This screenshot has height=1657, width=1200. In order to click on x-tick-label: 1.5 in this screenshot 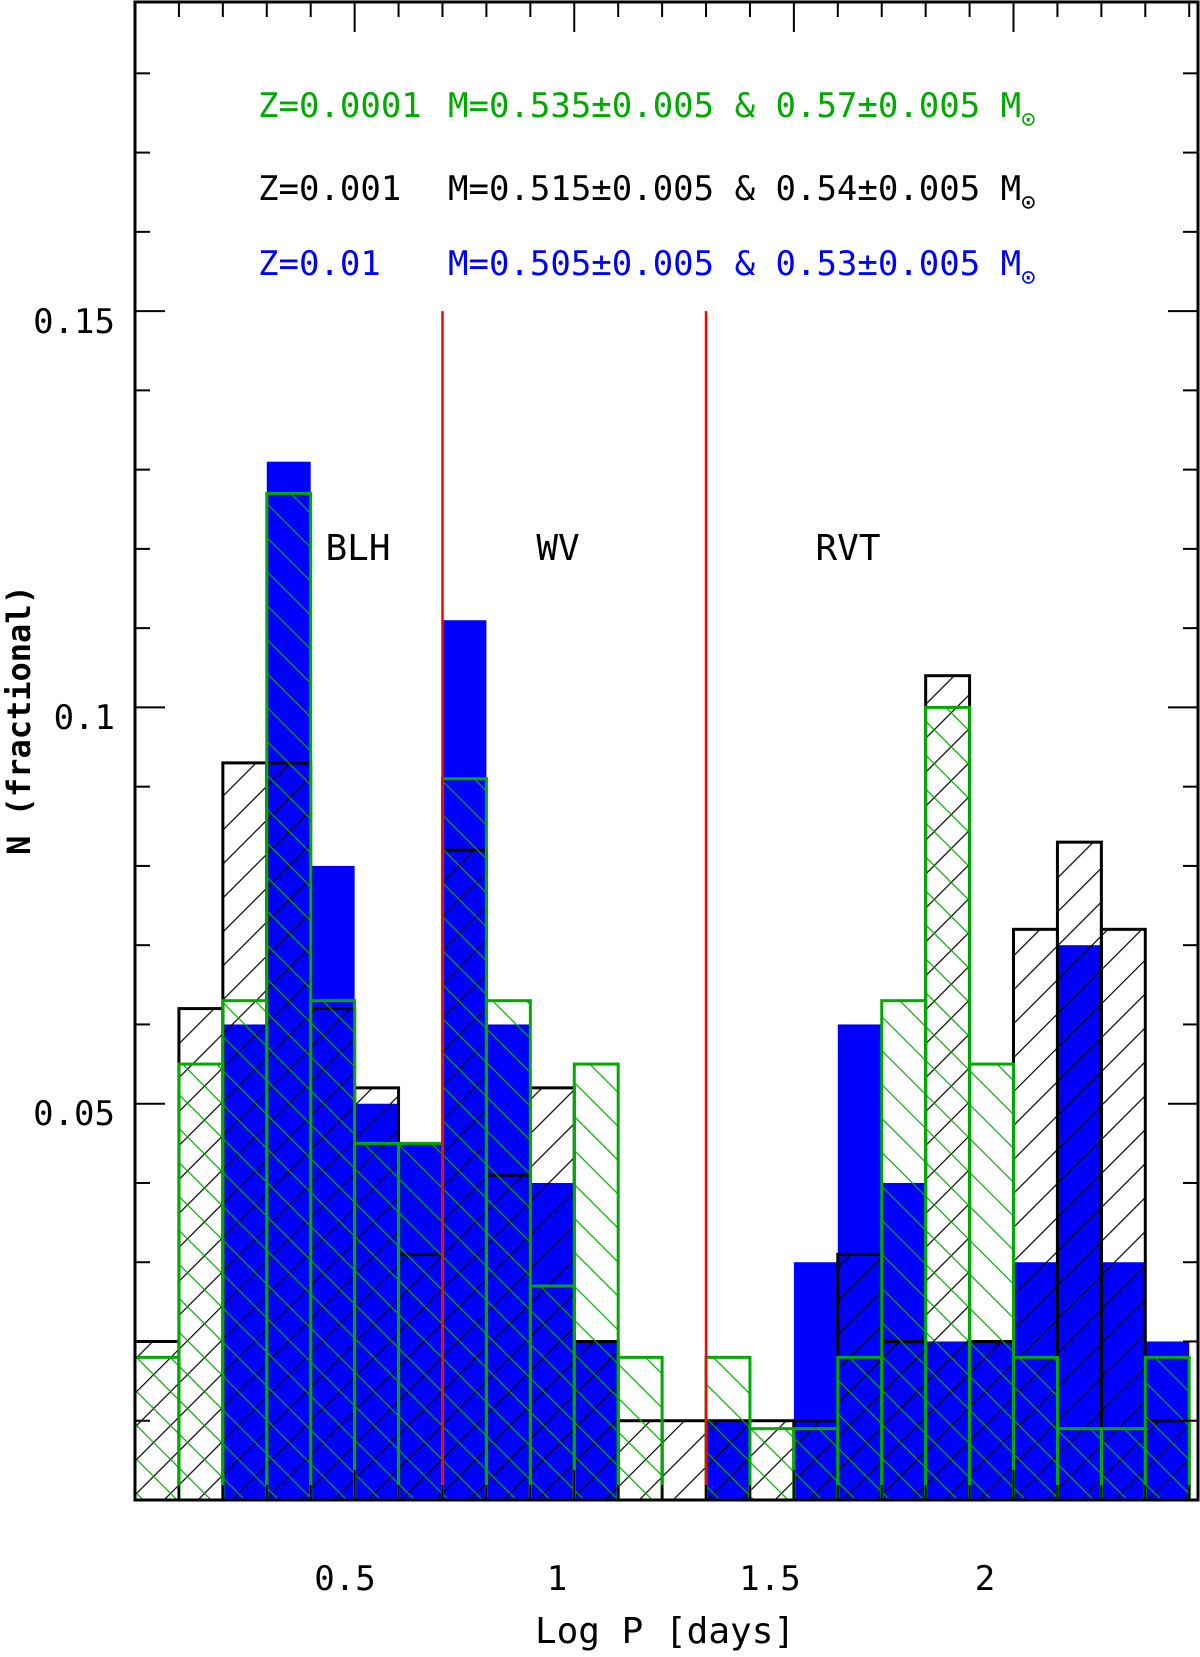, I will do `click(769, 1579)`.